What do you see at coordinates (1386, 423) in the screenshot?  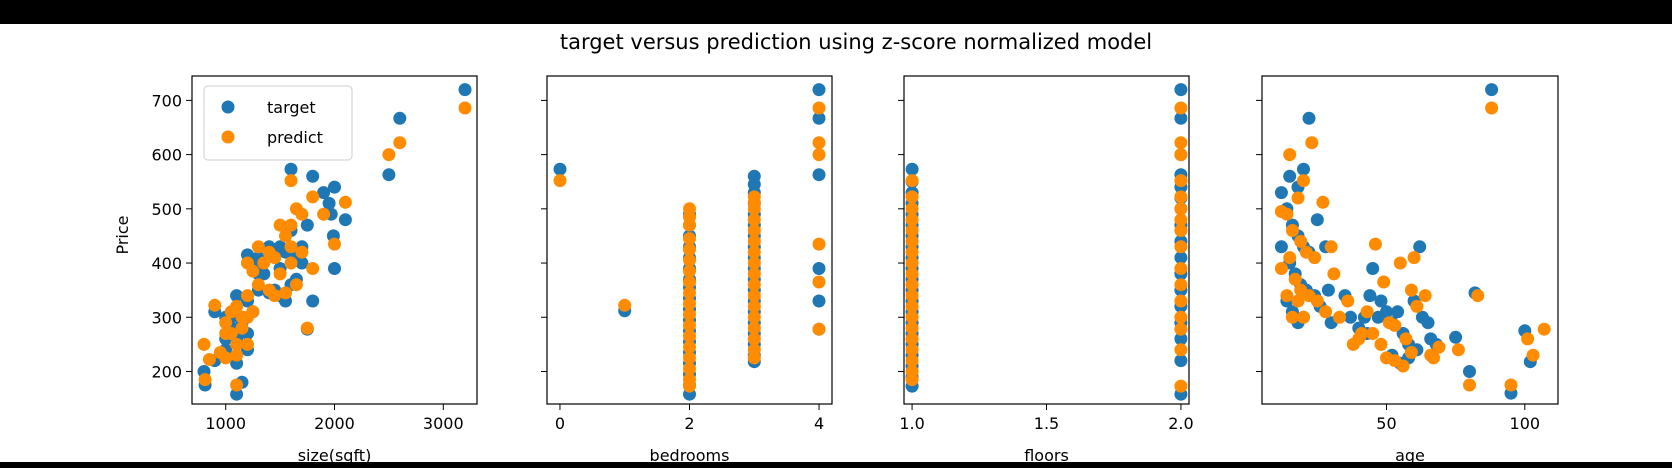 I see `x-tick-label: 50` at bounding box center [1386, 423].